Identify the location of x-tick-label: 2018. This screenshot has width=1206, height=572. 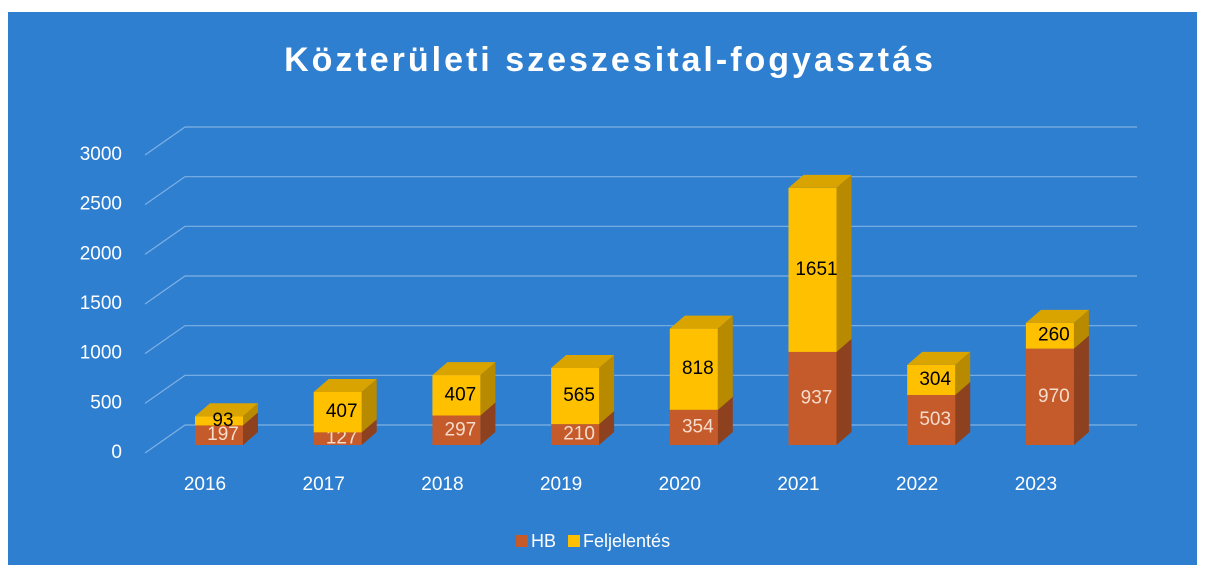
(442, 484).